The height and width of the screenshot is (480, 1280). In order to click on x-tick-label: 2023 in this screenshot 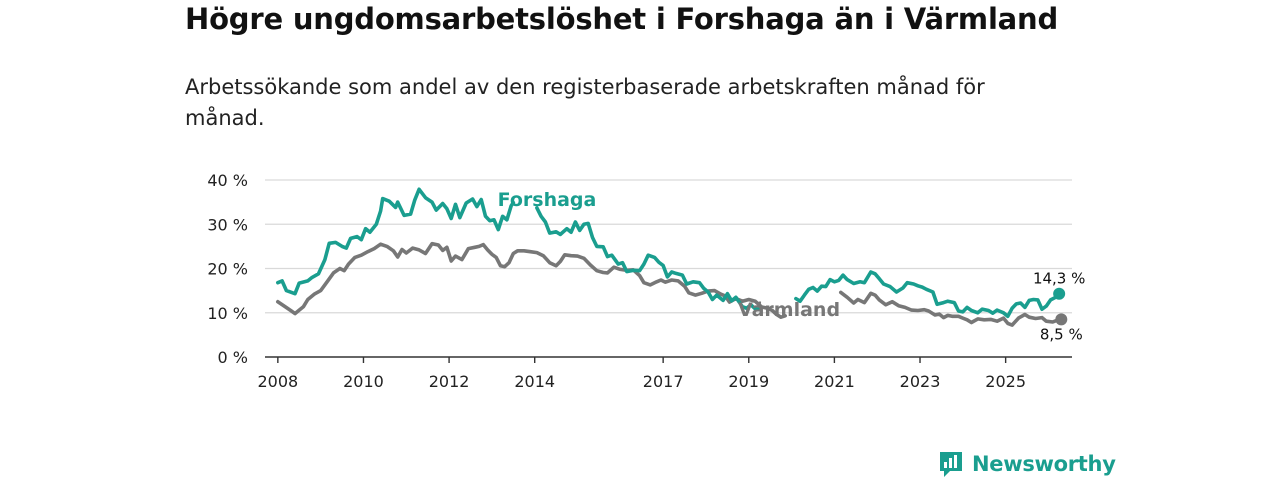, I will do `click(920, 381)`.